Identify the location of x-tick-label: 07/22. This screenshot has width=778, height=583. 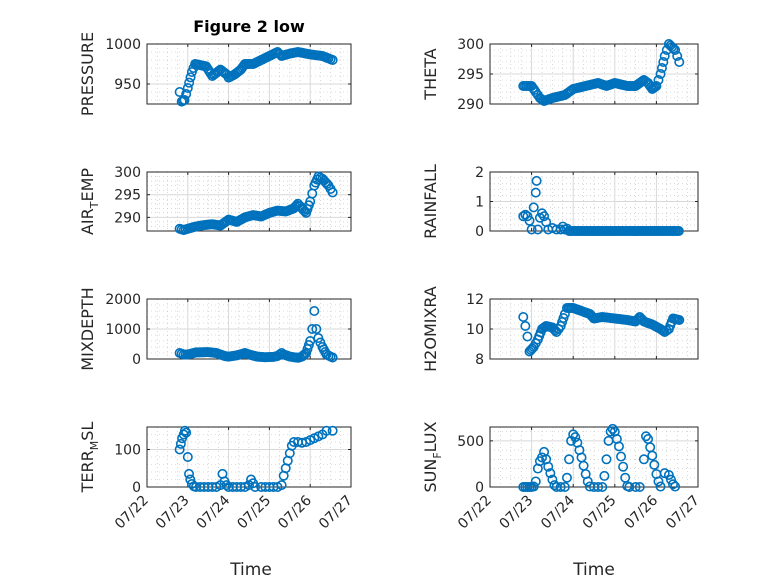
(132, 513).